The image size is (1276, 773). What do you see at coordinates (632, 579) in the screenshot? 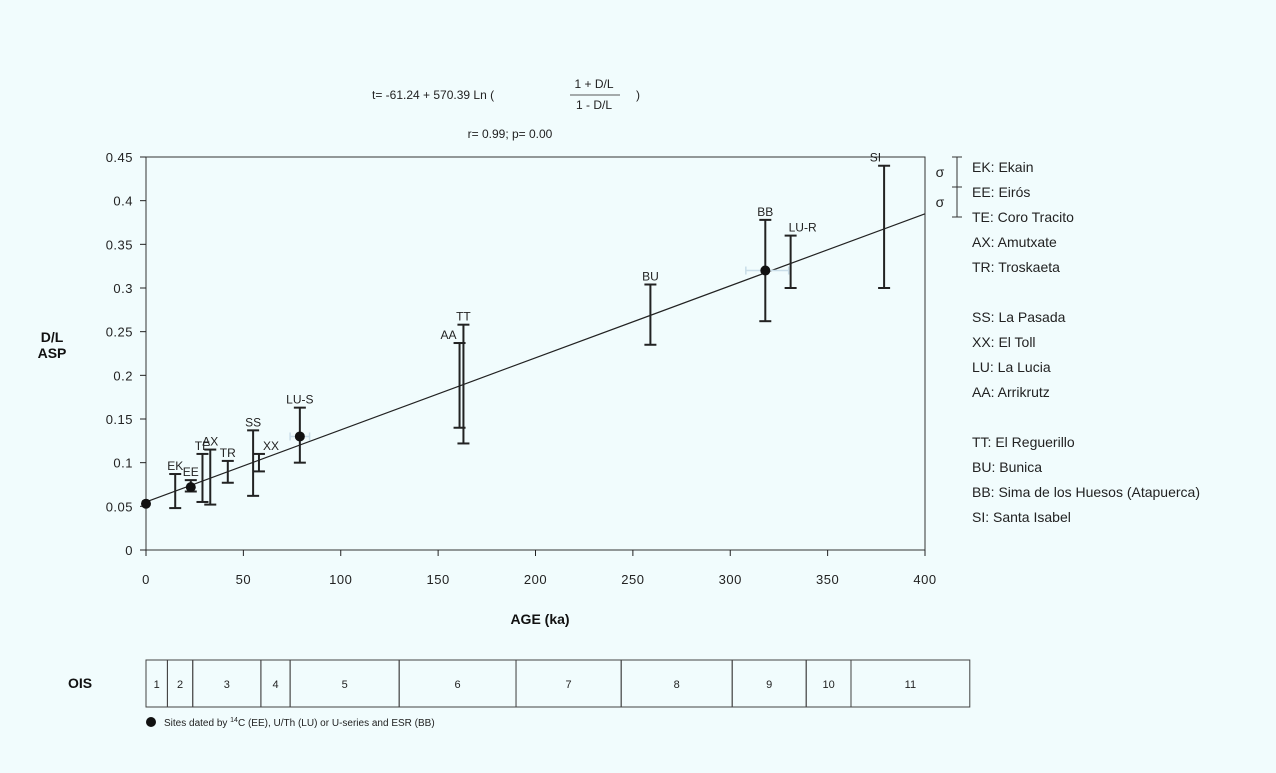
I see `x-tick-label: 250` at bounding box center [632, 579].